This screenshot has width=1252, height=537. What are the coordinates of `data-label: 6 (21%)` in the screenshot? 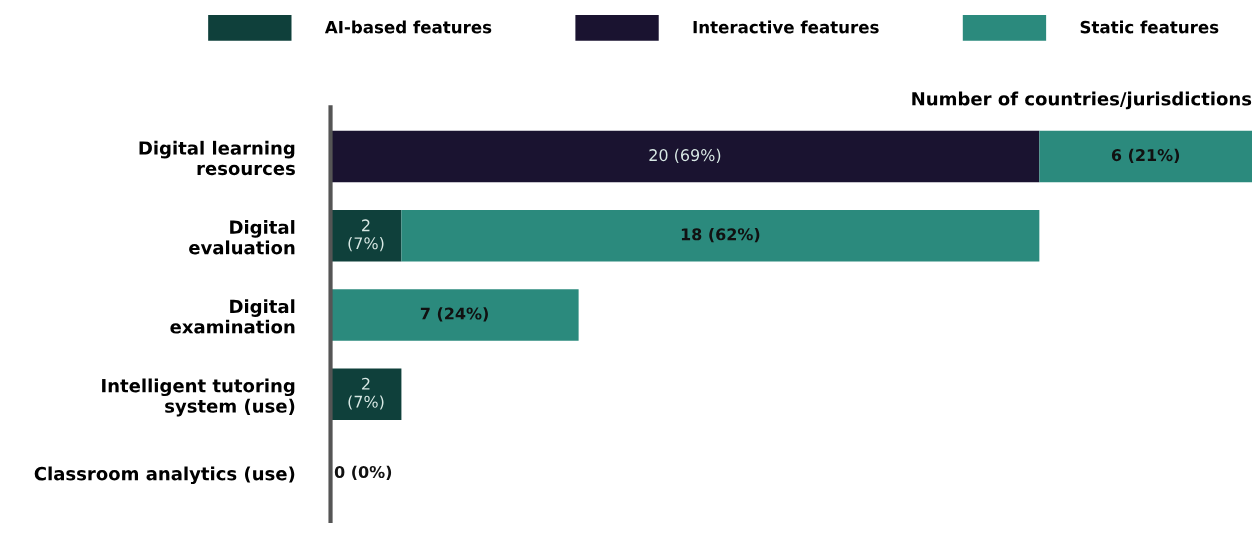 It's located at (1145, 156).